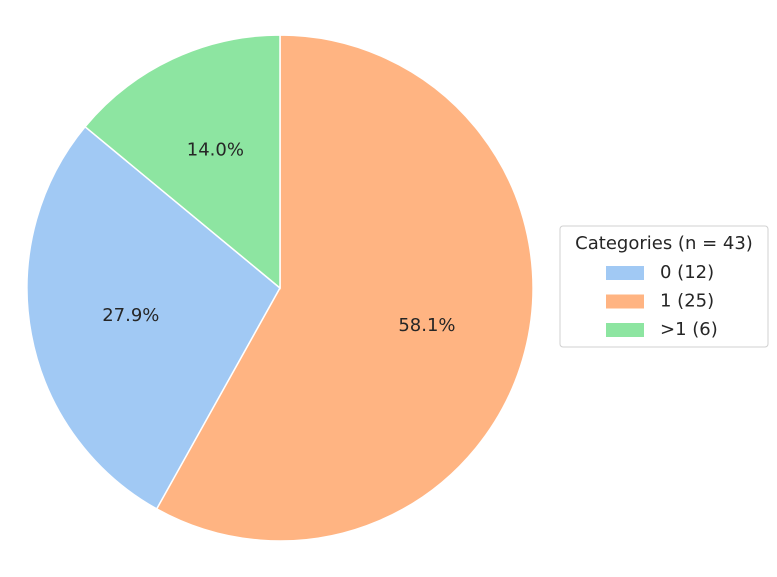 This screenshot has height=577, width=777. What do you see at coordinates (687, 301) in the screenshot?
I see `legend-label: 1 (25)` at bounding box center [687, 301].